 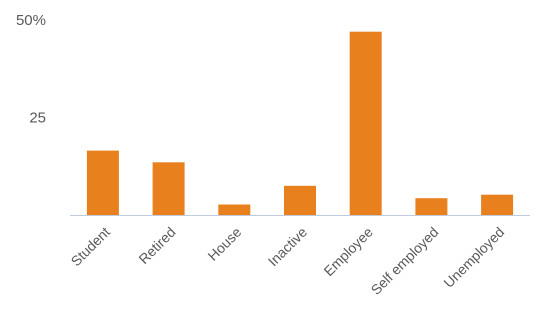 What do you see at coordinates (497, 204) in the screenshot?
I see `bar-unemployed` at bounding box center [497, 204].